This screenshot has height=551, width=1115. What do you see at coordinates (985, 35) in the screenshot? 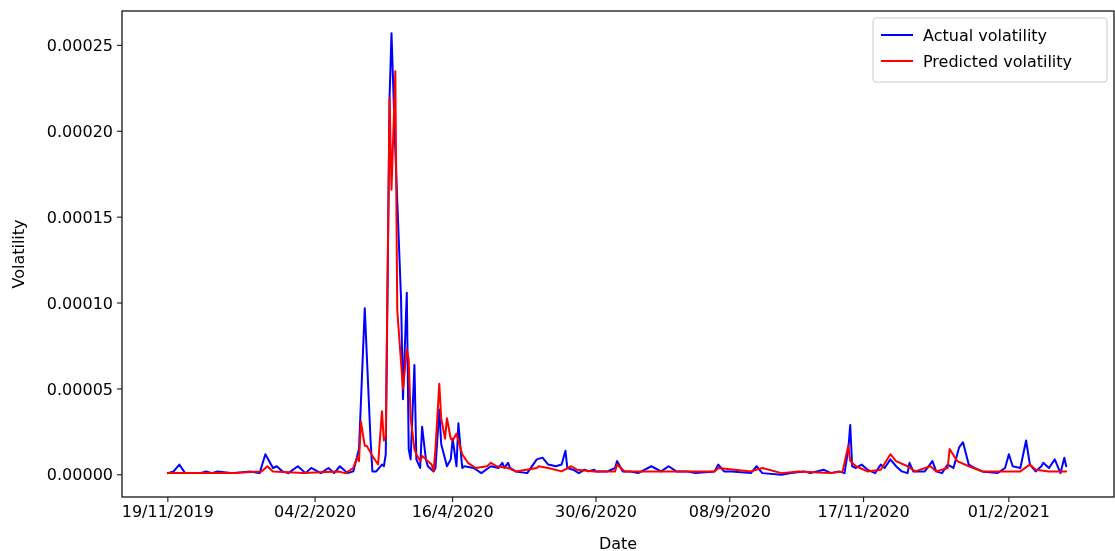
I see `legend-label: Actual volatility` at bounding box center [985, 35].